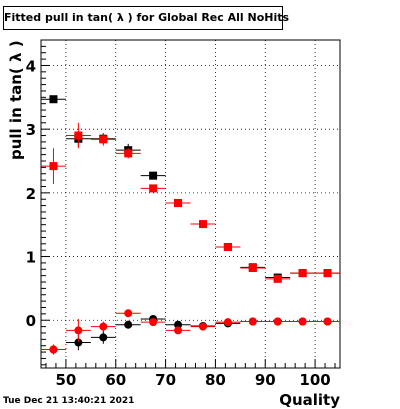  What do you see at coordinates (65, 380) in the screenshot?
I see `x-tick-label: 50` at bounding box center [65, 380].